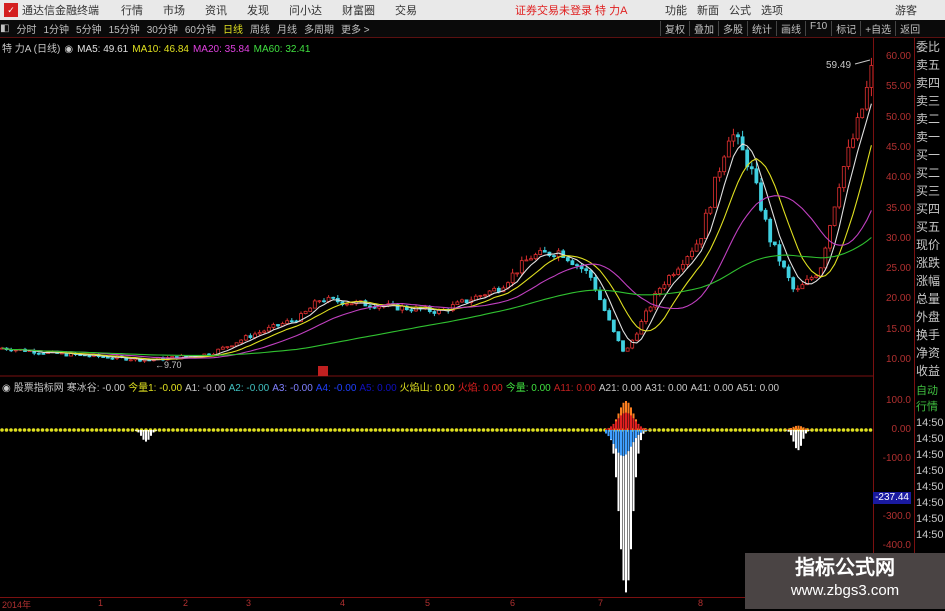  I want to click on indicator-value: A4: -0.00, so click(336, 388).